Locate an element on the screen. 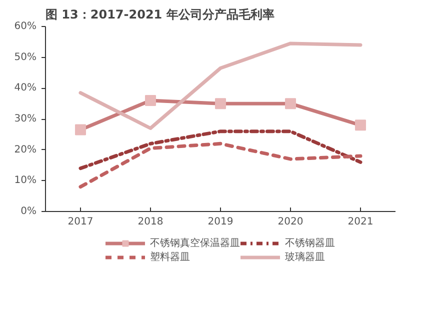 The height and width of the screenshot is (330, 426). y-tick-label: 10% is located at coordinates (25, 180).